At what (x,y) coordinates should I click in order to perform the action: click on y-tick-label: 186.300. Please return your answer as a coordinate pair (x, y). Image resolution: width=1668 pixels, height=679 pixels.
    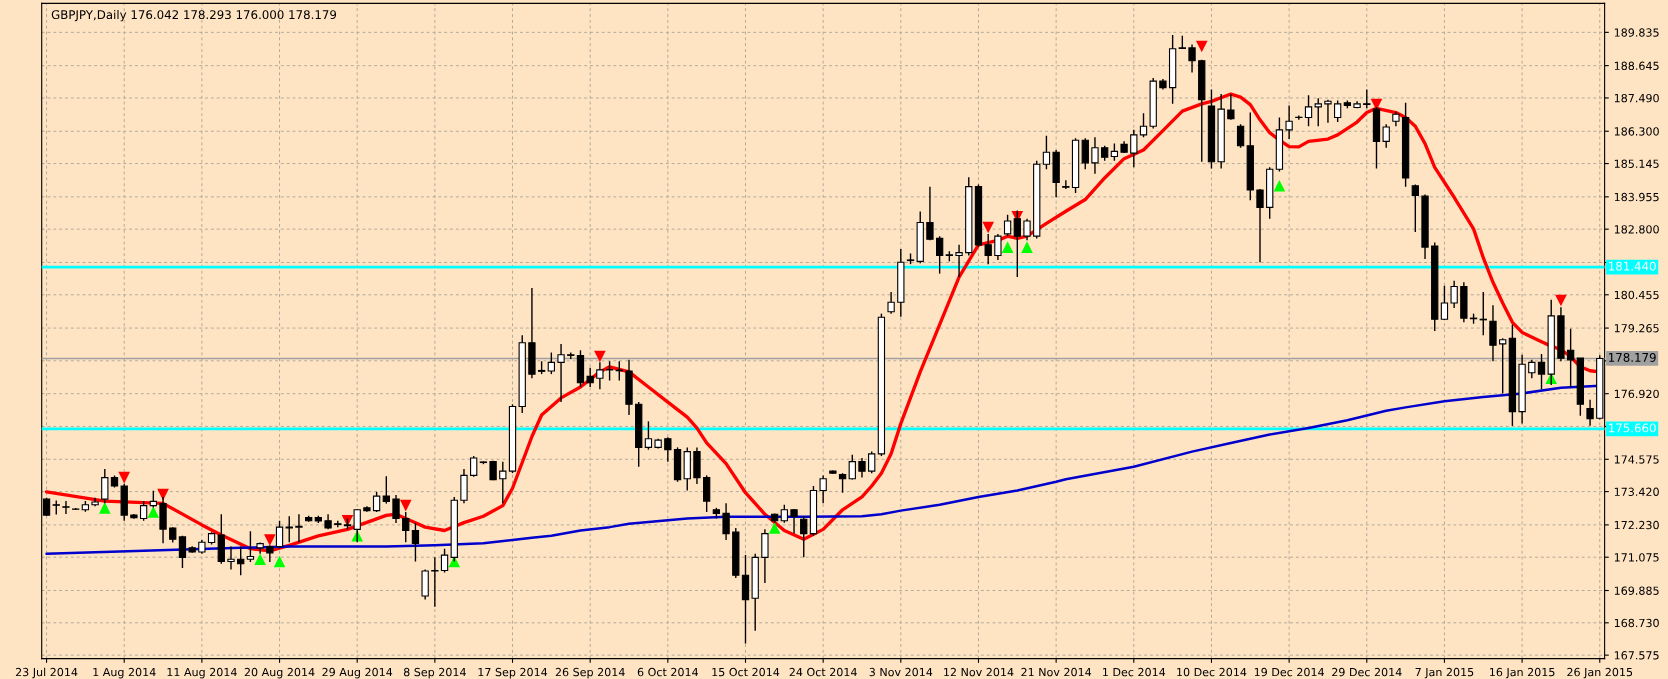
    Looking at the image, I should click on (1636, 131).